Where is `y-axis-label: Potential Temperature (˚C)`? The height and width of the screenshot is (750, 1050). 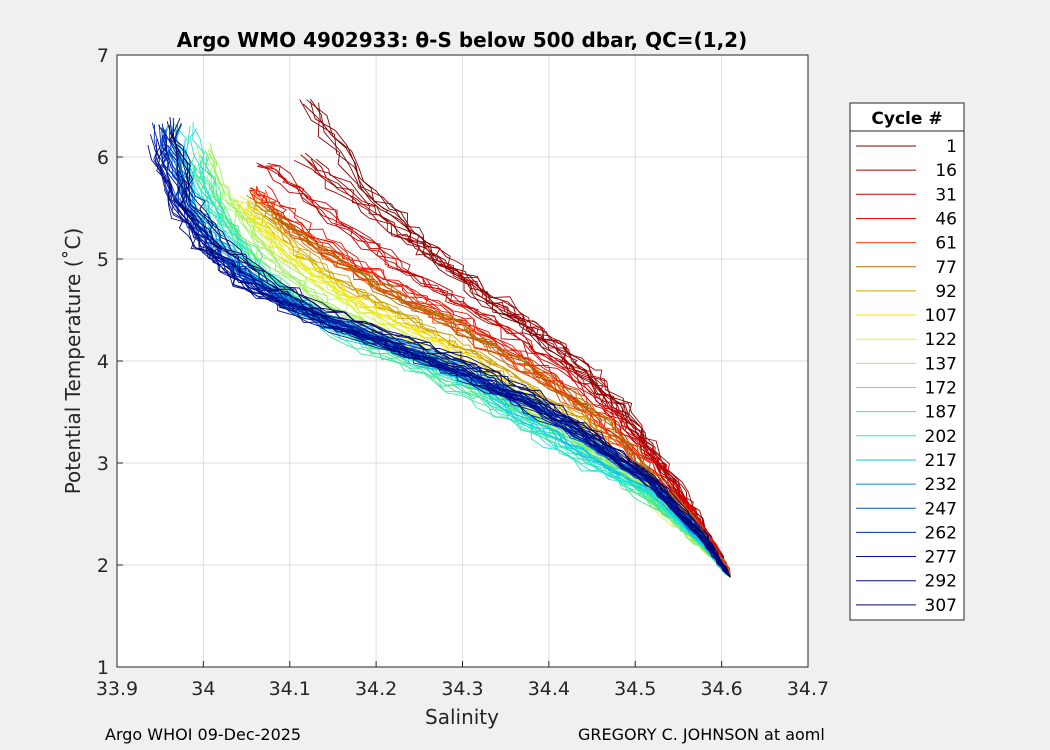
y-axis-label: Potential Temperature (˚C) is located at coordinates (73, 361).